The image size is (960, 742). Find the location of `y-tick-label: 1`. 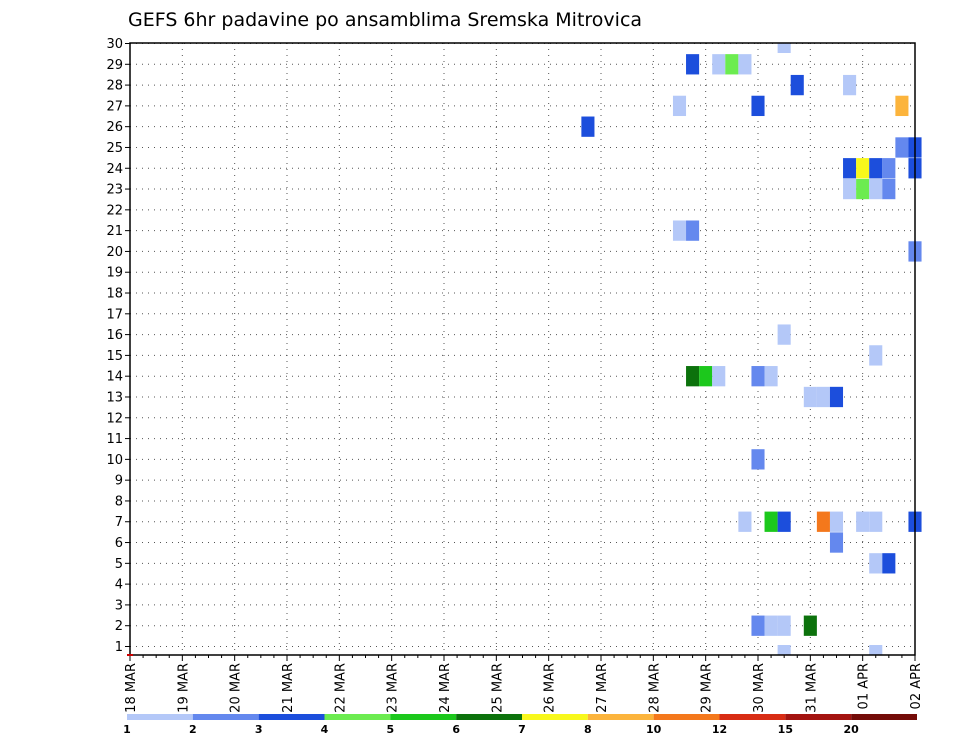

y-tick-label: 1 is located at coordinates (119, 647).